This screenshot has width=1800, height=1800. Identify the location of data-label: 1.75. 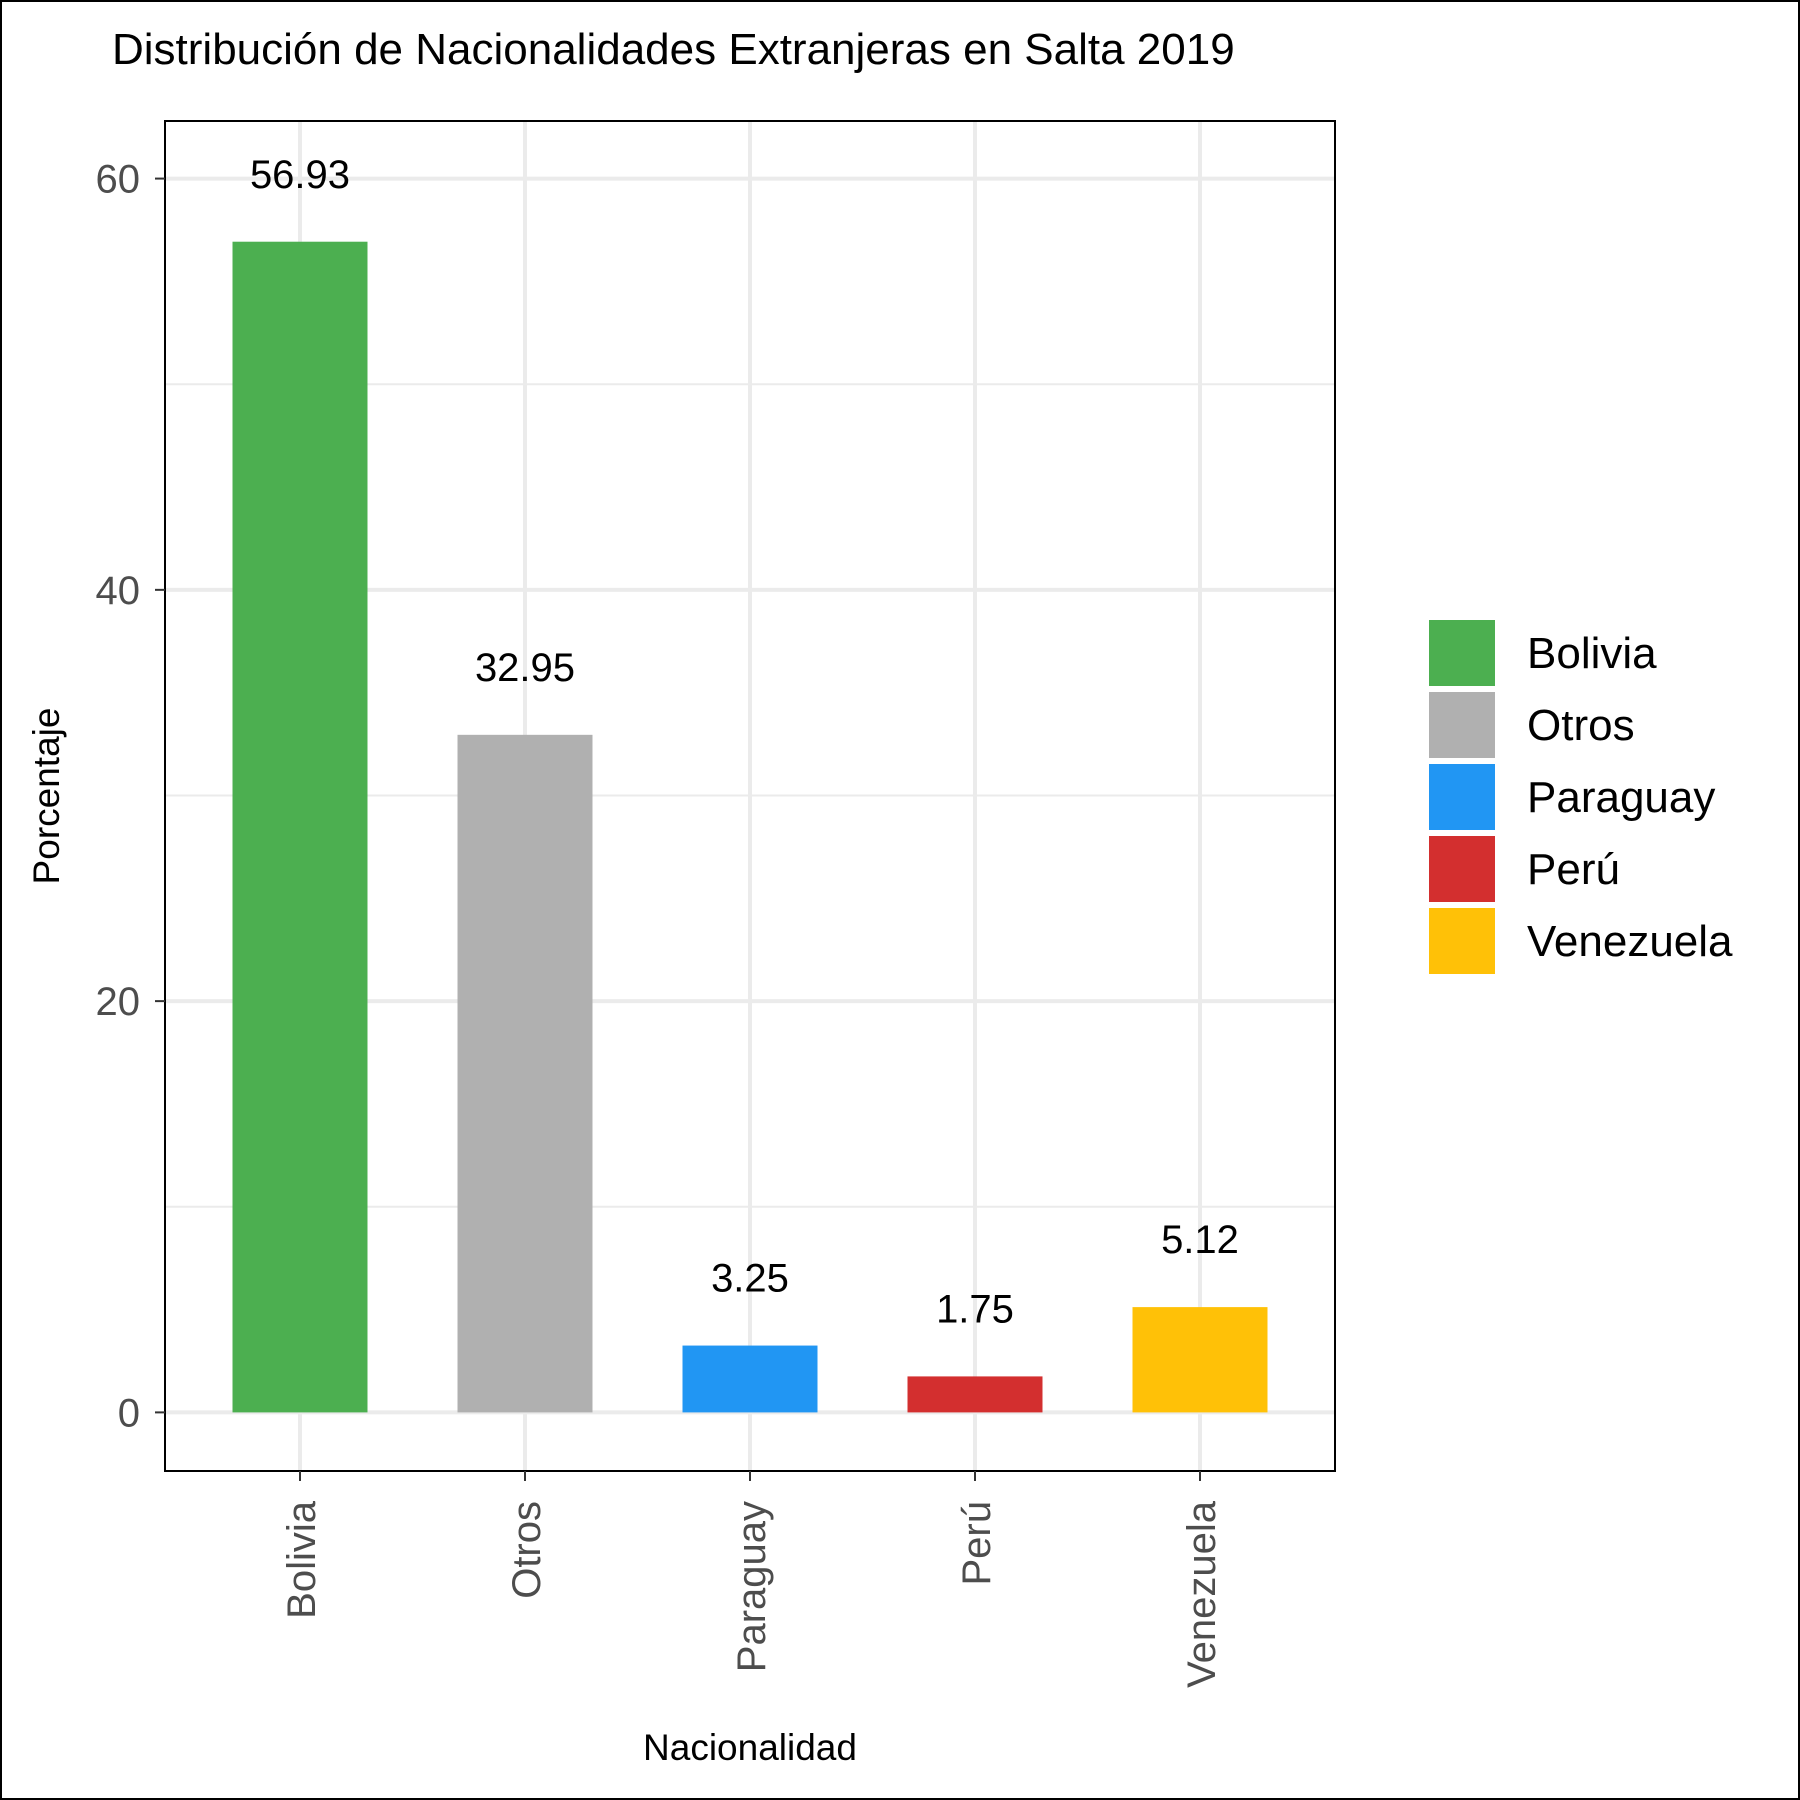
(975, 1310).